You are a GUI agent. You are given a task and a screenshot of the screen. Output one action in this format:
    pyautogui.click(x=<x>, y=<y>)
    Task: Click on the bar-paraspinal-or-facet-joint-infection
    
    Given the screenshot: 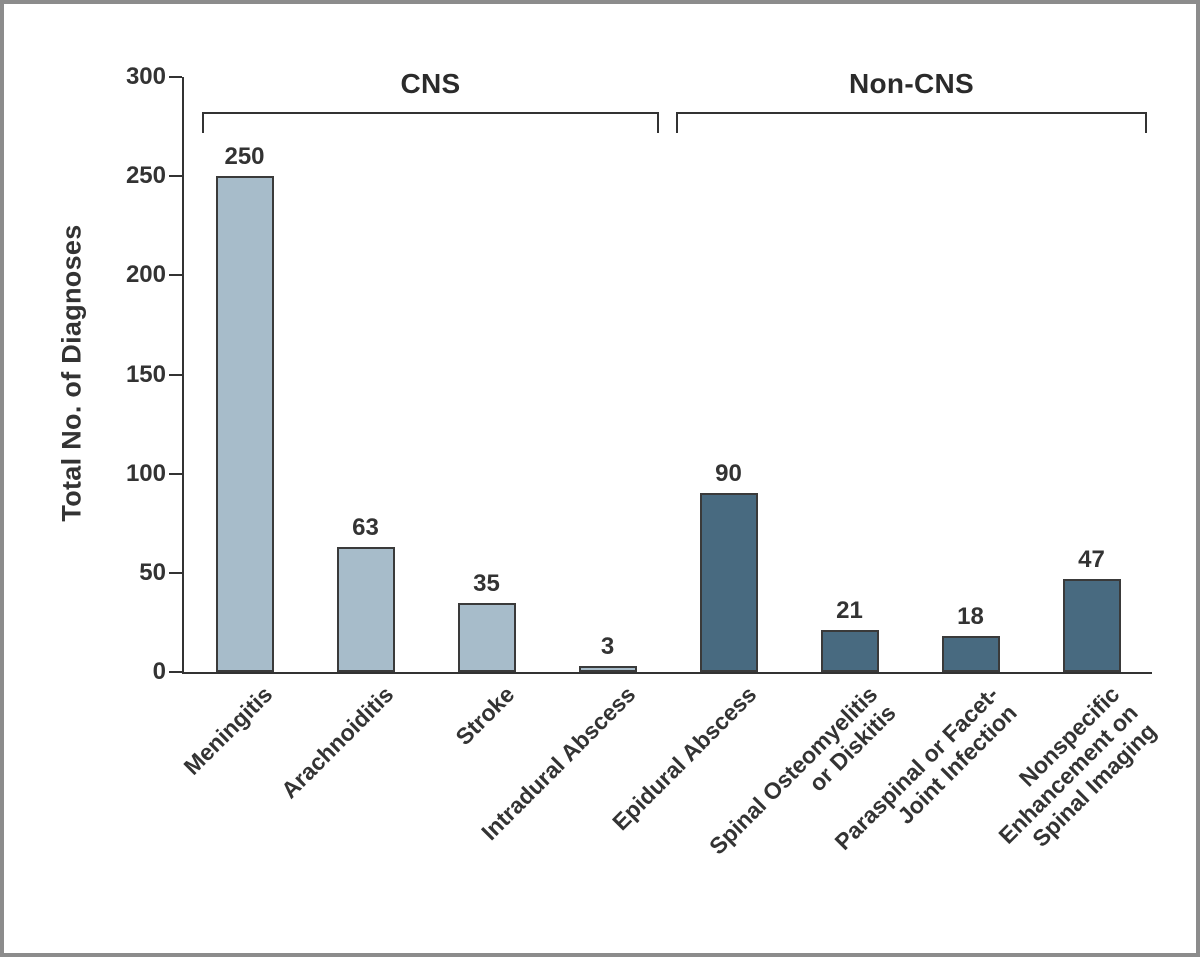 What is the action you would take?
    pyautogui.click(x=970, y=654)
    